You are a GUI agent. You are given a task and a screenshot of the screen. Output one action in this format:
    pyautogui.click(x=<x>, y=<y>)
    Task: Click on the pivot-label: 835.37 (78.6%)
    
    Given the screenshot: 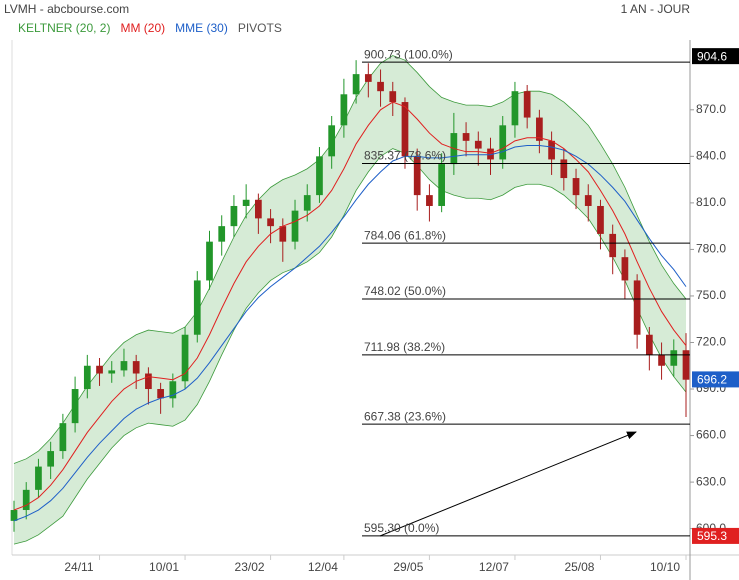 What is the action you would take?
    pyautogui.click(x=405, y=156)
    